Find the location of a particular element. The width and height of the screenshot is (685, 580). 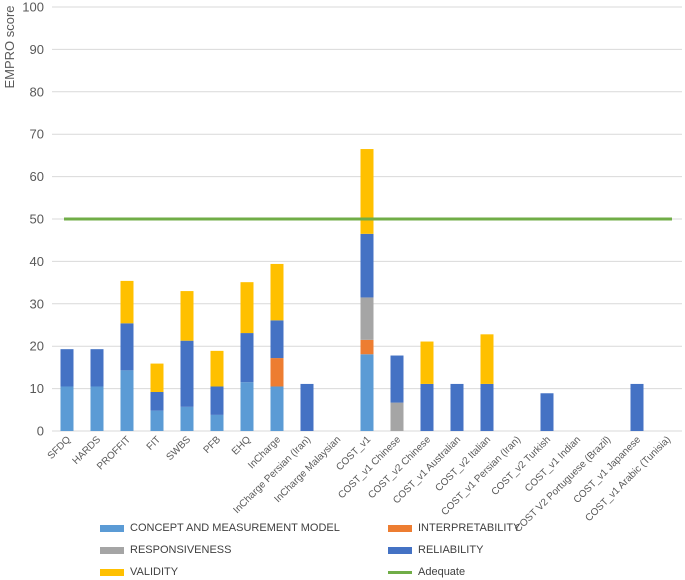

y-axis-ticks: 0 10 20 30 40 50 60 70 80 90 100 is located at coordinates (33, 219).